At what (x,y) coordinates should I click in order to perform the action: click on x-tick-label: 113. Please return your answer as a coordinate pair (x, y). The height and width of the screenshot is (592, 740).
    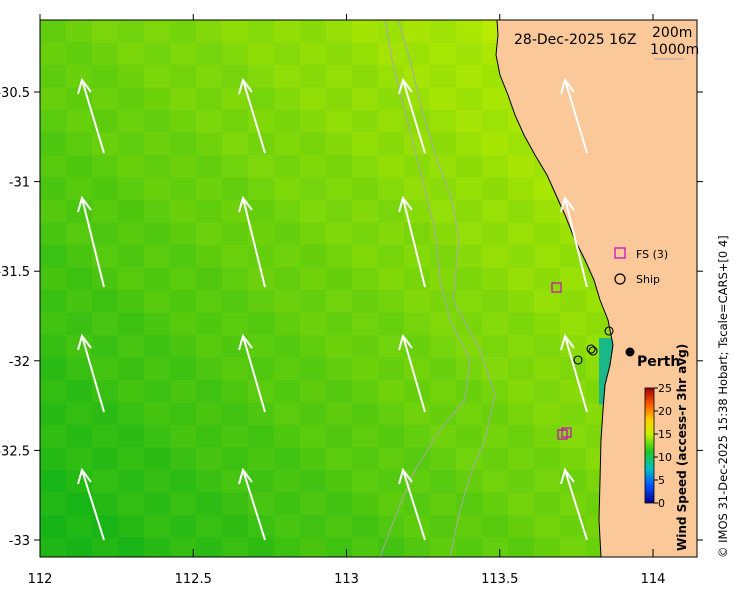
    Looking at the image, I should click on (346, 579).